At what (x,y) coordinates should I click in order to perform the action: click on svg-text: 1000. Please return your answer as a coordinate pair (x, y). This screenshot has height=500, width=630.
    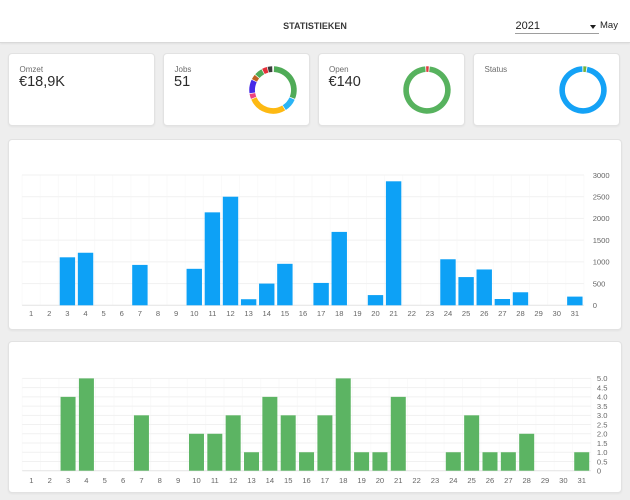
    Looking at the image, I should click on (601, 262).